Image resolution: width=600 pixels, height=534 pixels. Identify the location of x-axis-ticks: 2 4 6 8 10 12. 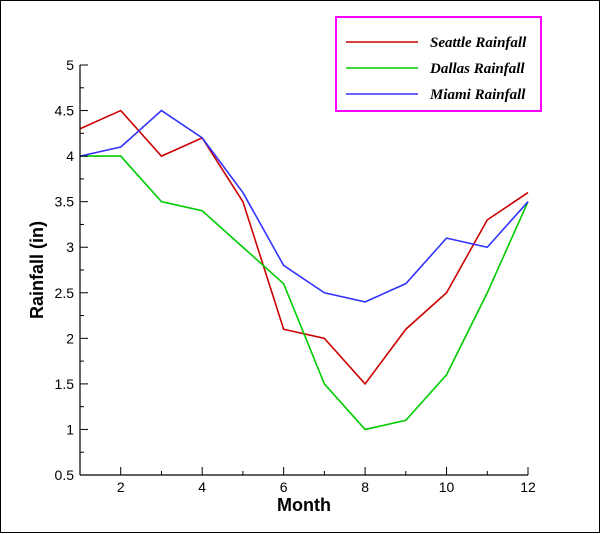
(307, 481).